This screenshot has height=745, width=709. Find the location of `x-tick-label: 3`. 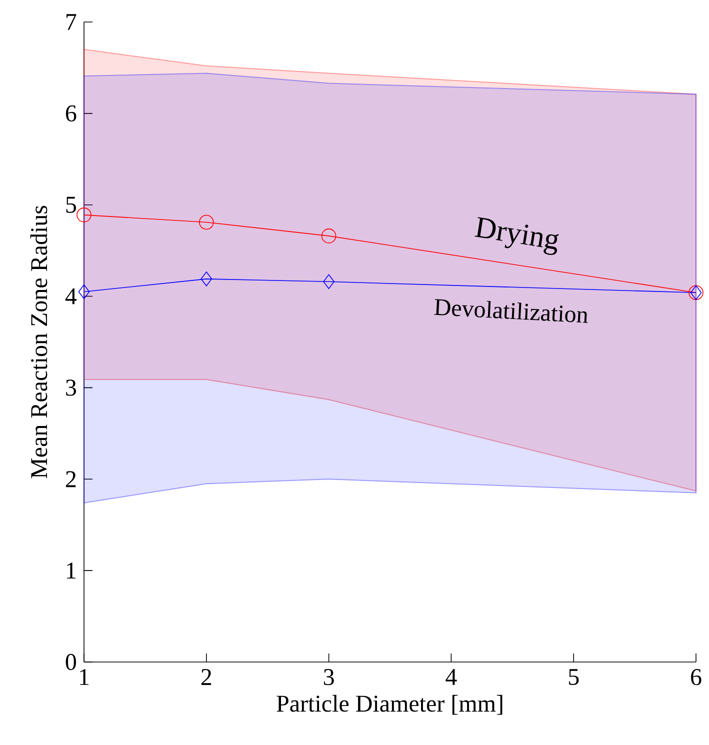

x-tick-label: 3 is located at coordinates (329, 677).